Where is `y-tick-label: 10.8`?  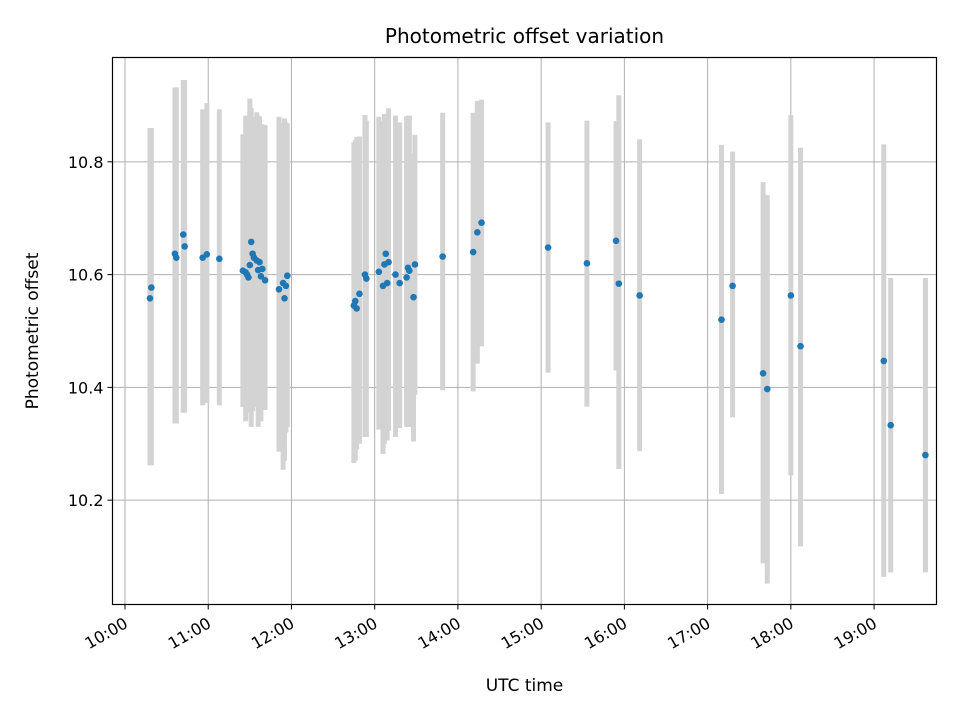 y-tick-label: 10.8 is located at coordinates (86, 162).